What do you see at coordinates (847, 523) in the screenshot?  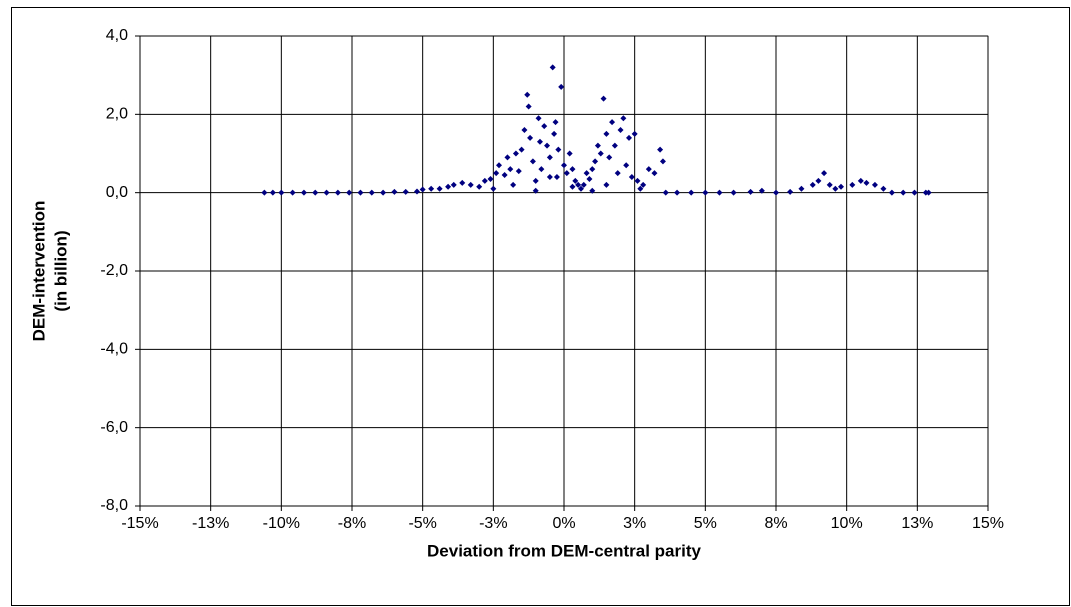 I see `x-tick-label: 10%` at bounding box center [847, 523].